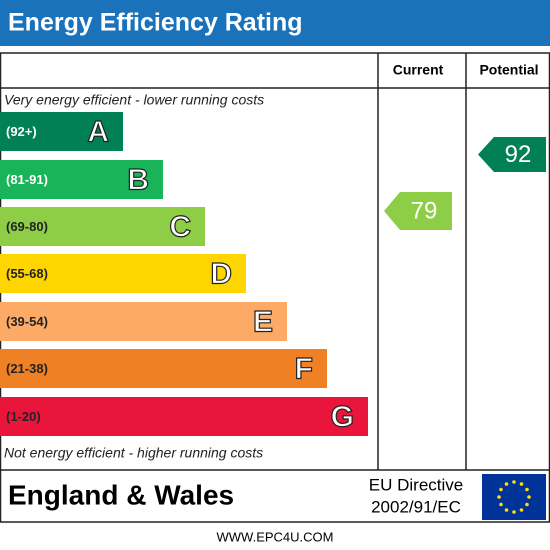  I want to click on band-range: (39-54), so click(27, 321).